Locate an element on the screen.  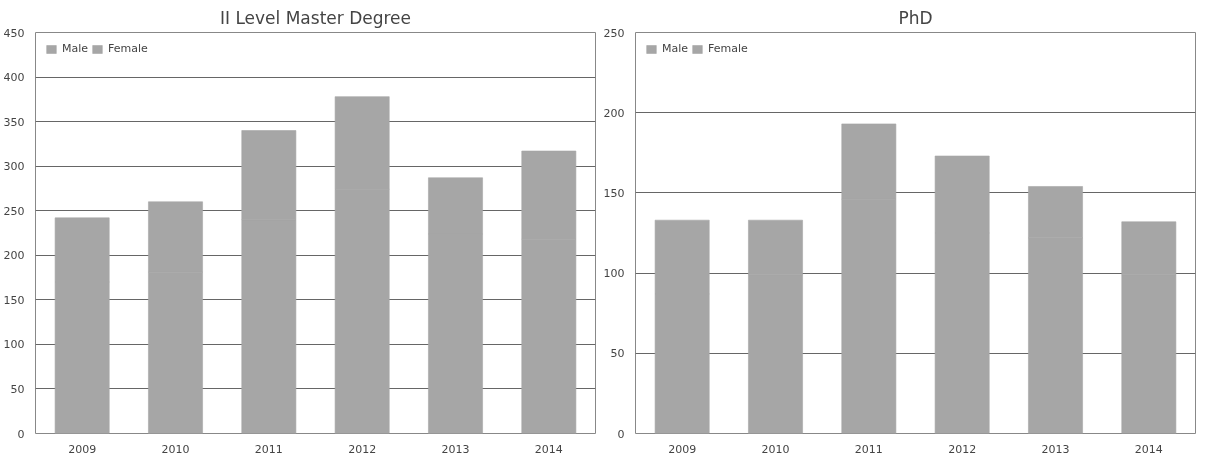
y-tick-label: 300 is located at coordinates (14, 167).